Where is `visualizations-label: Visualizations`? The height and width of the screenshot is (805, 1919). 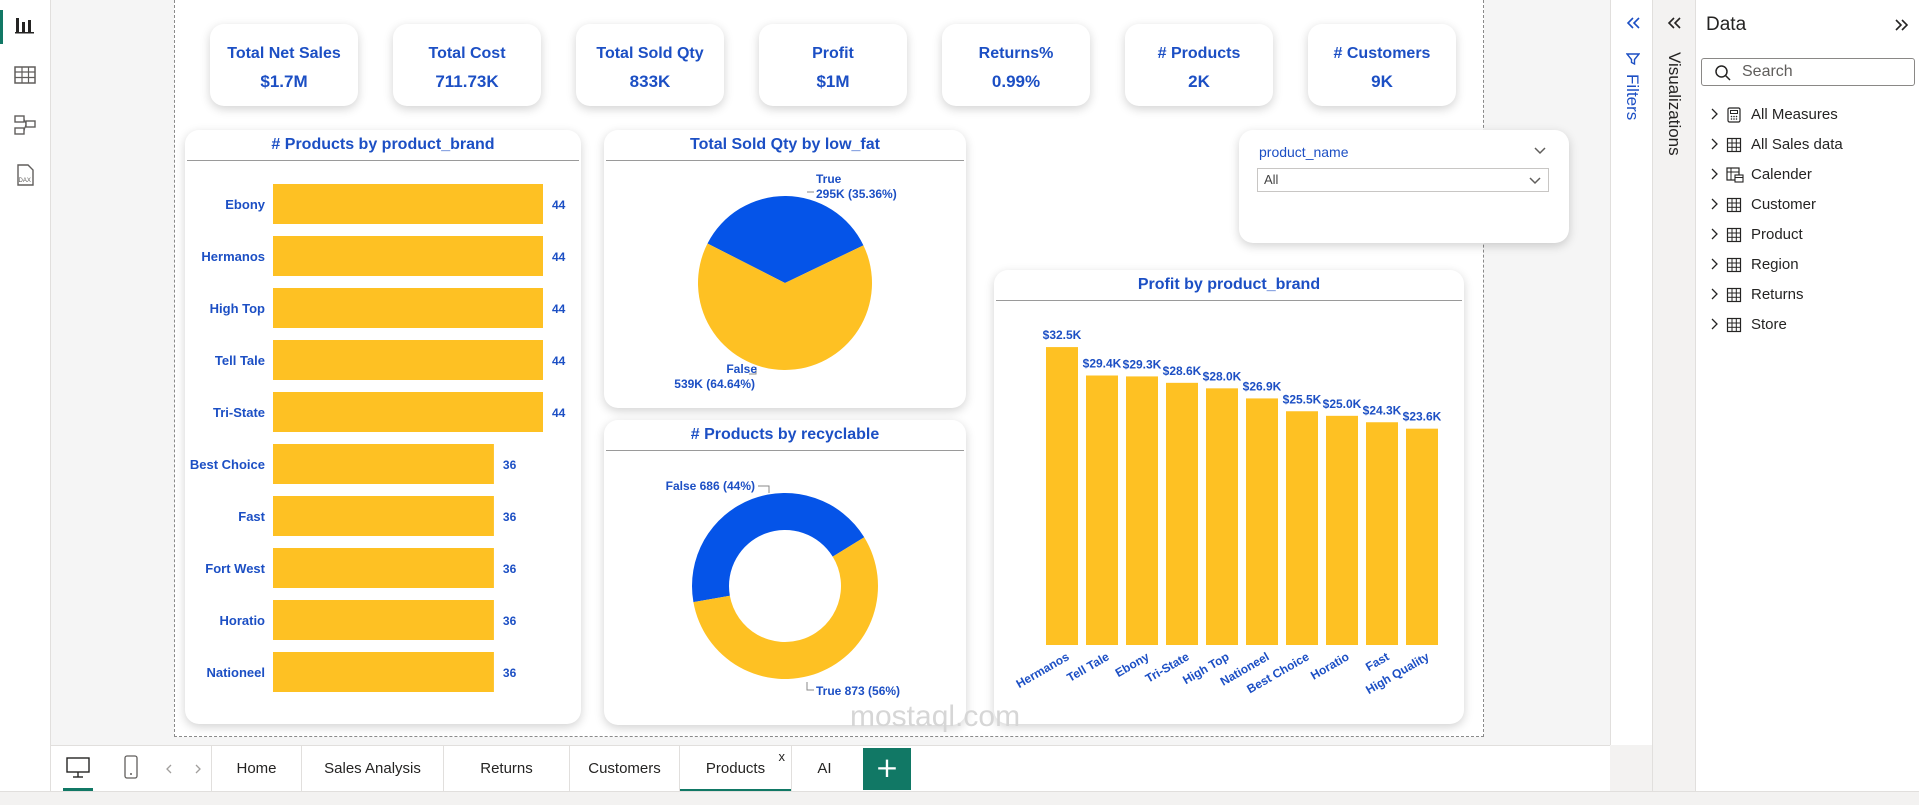 visualizations-label: Visualizations is located at coordinates (1674, 104).